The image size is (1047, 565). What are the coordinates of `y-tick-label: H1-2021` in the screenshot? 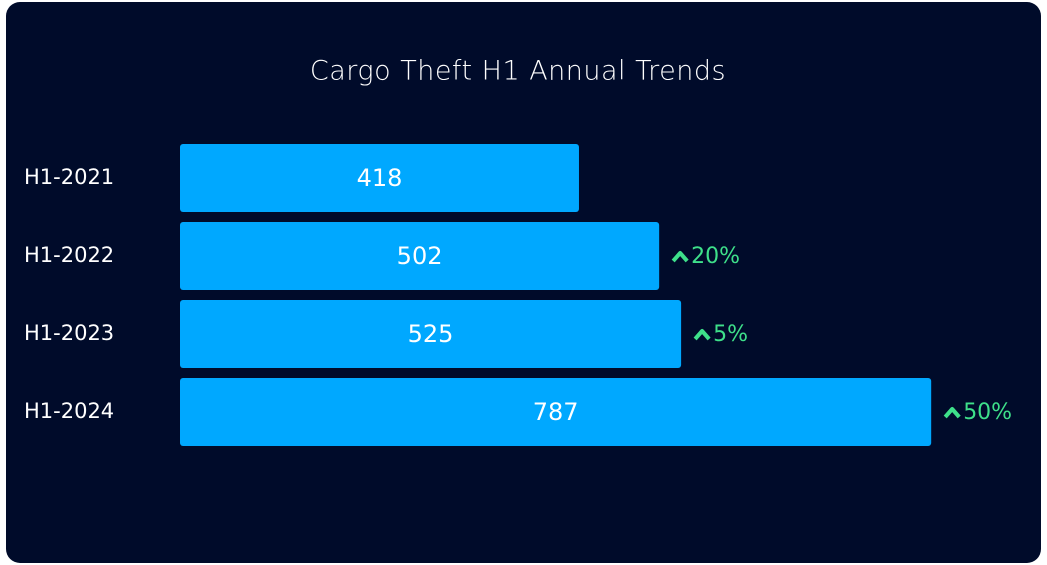 It's located at (69, 177).